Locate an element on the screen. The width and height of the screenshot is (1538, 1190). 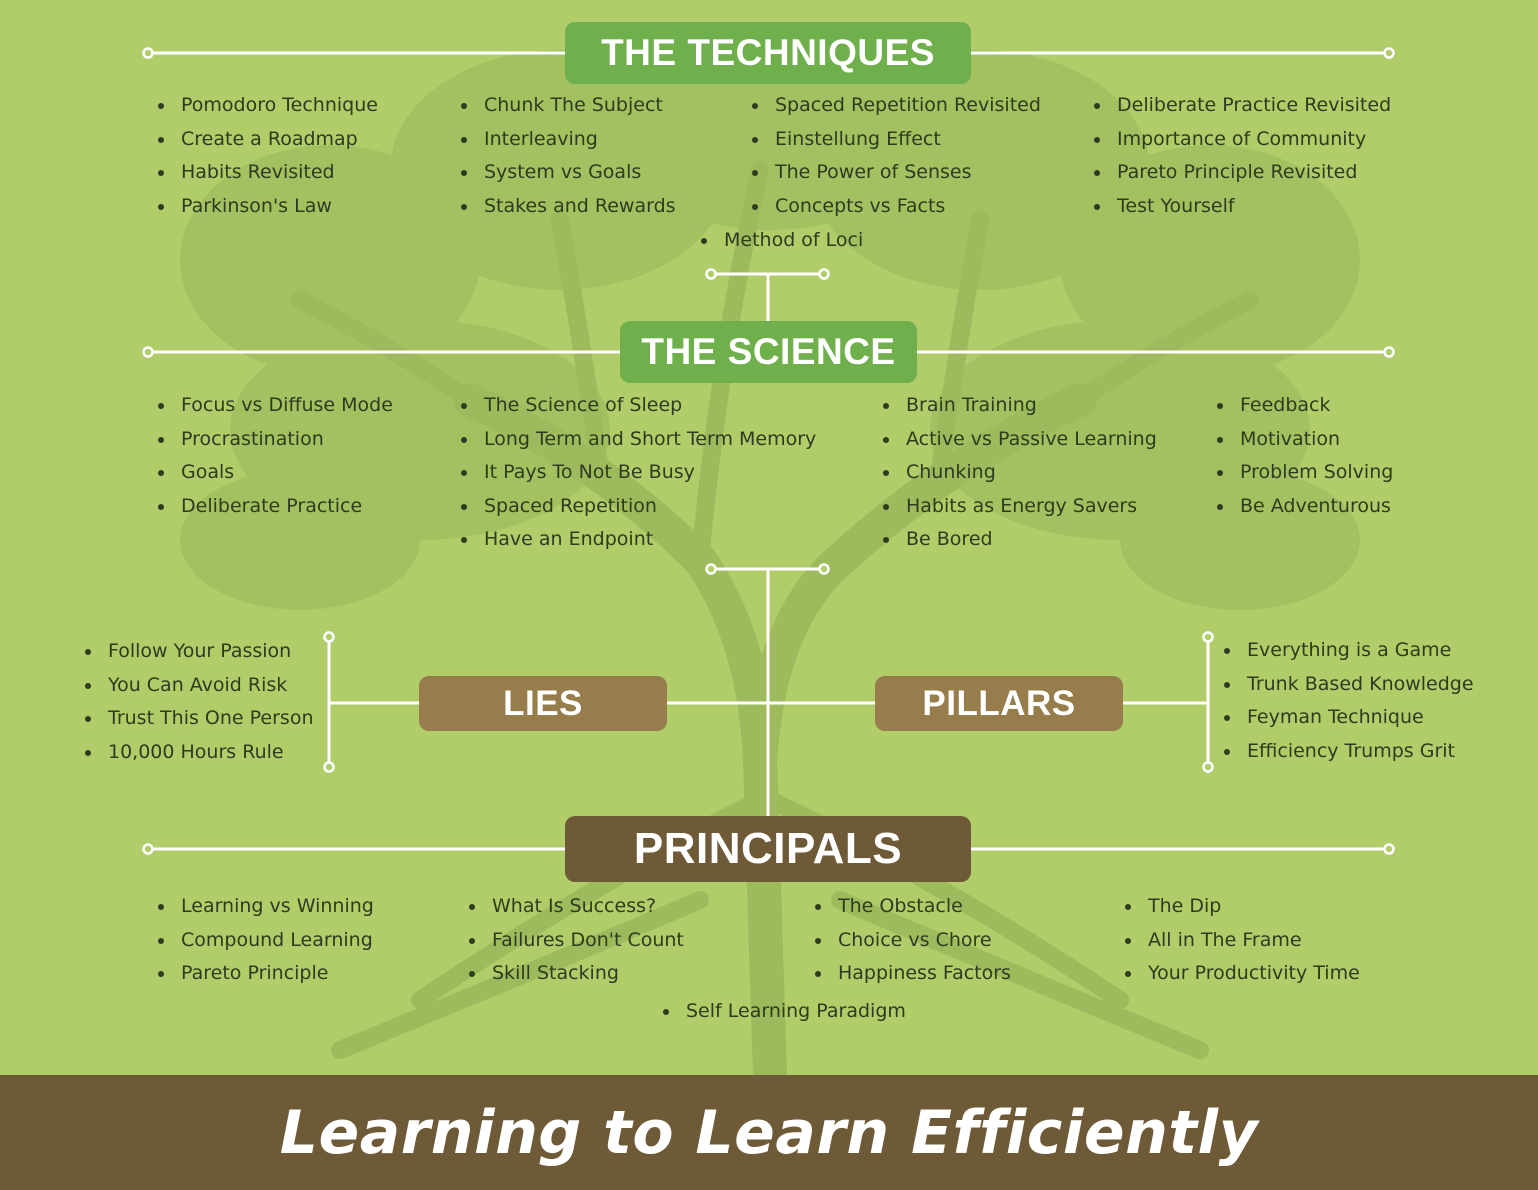
footer-banner: Learning to Learn Efficiently is located at coordinates (769, 1132).